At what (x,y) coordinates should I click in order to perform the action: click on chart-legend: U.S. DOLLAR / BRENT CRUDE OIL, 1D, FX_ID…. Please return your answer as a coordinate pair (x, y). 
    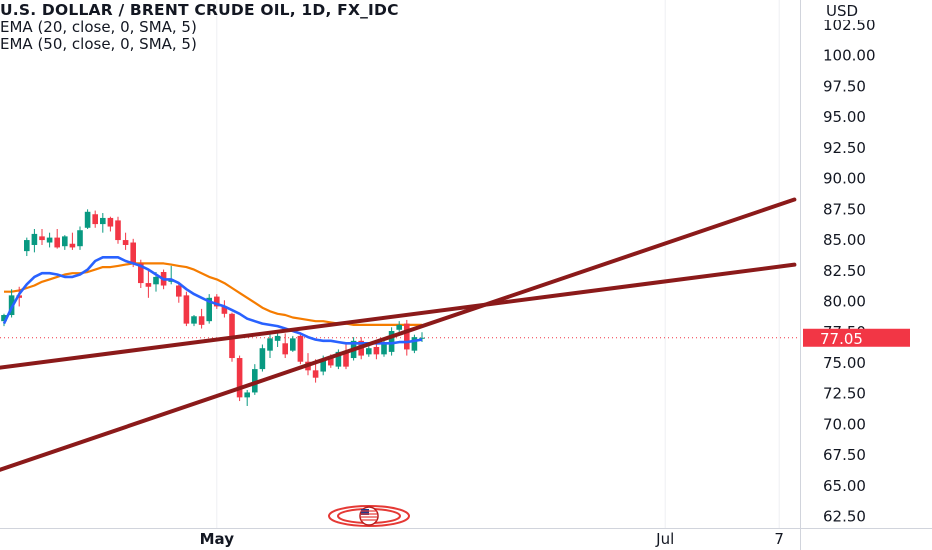
    Looking at the image, I should click on (199, 27).